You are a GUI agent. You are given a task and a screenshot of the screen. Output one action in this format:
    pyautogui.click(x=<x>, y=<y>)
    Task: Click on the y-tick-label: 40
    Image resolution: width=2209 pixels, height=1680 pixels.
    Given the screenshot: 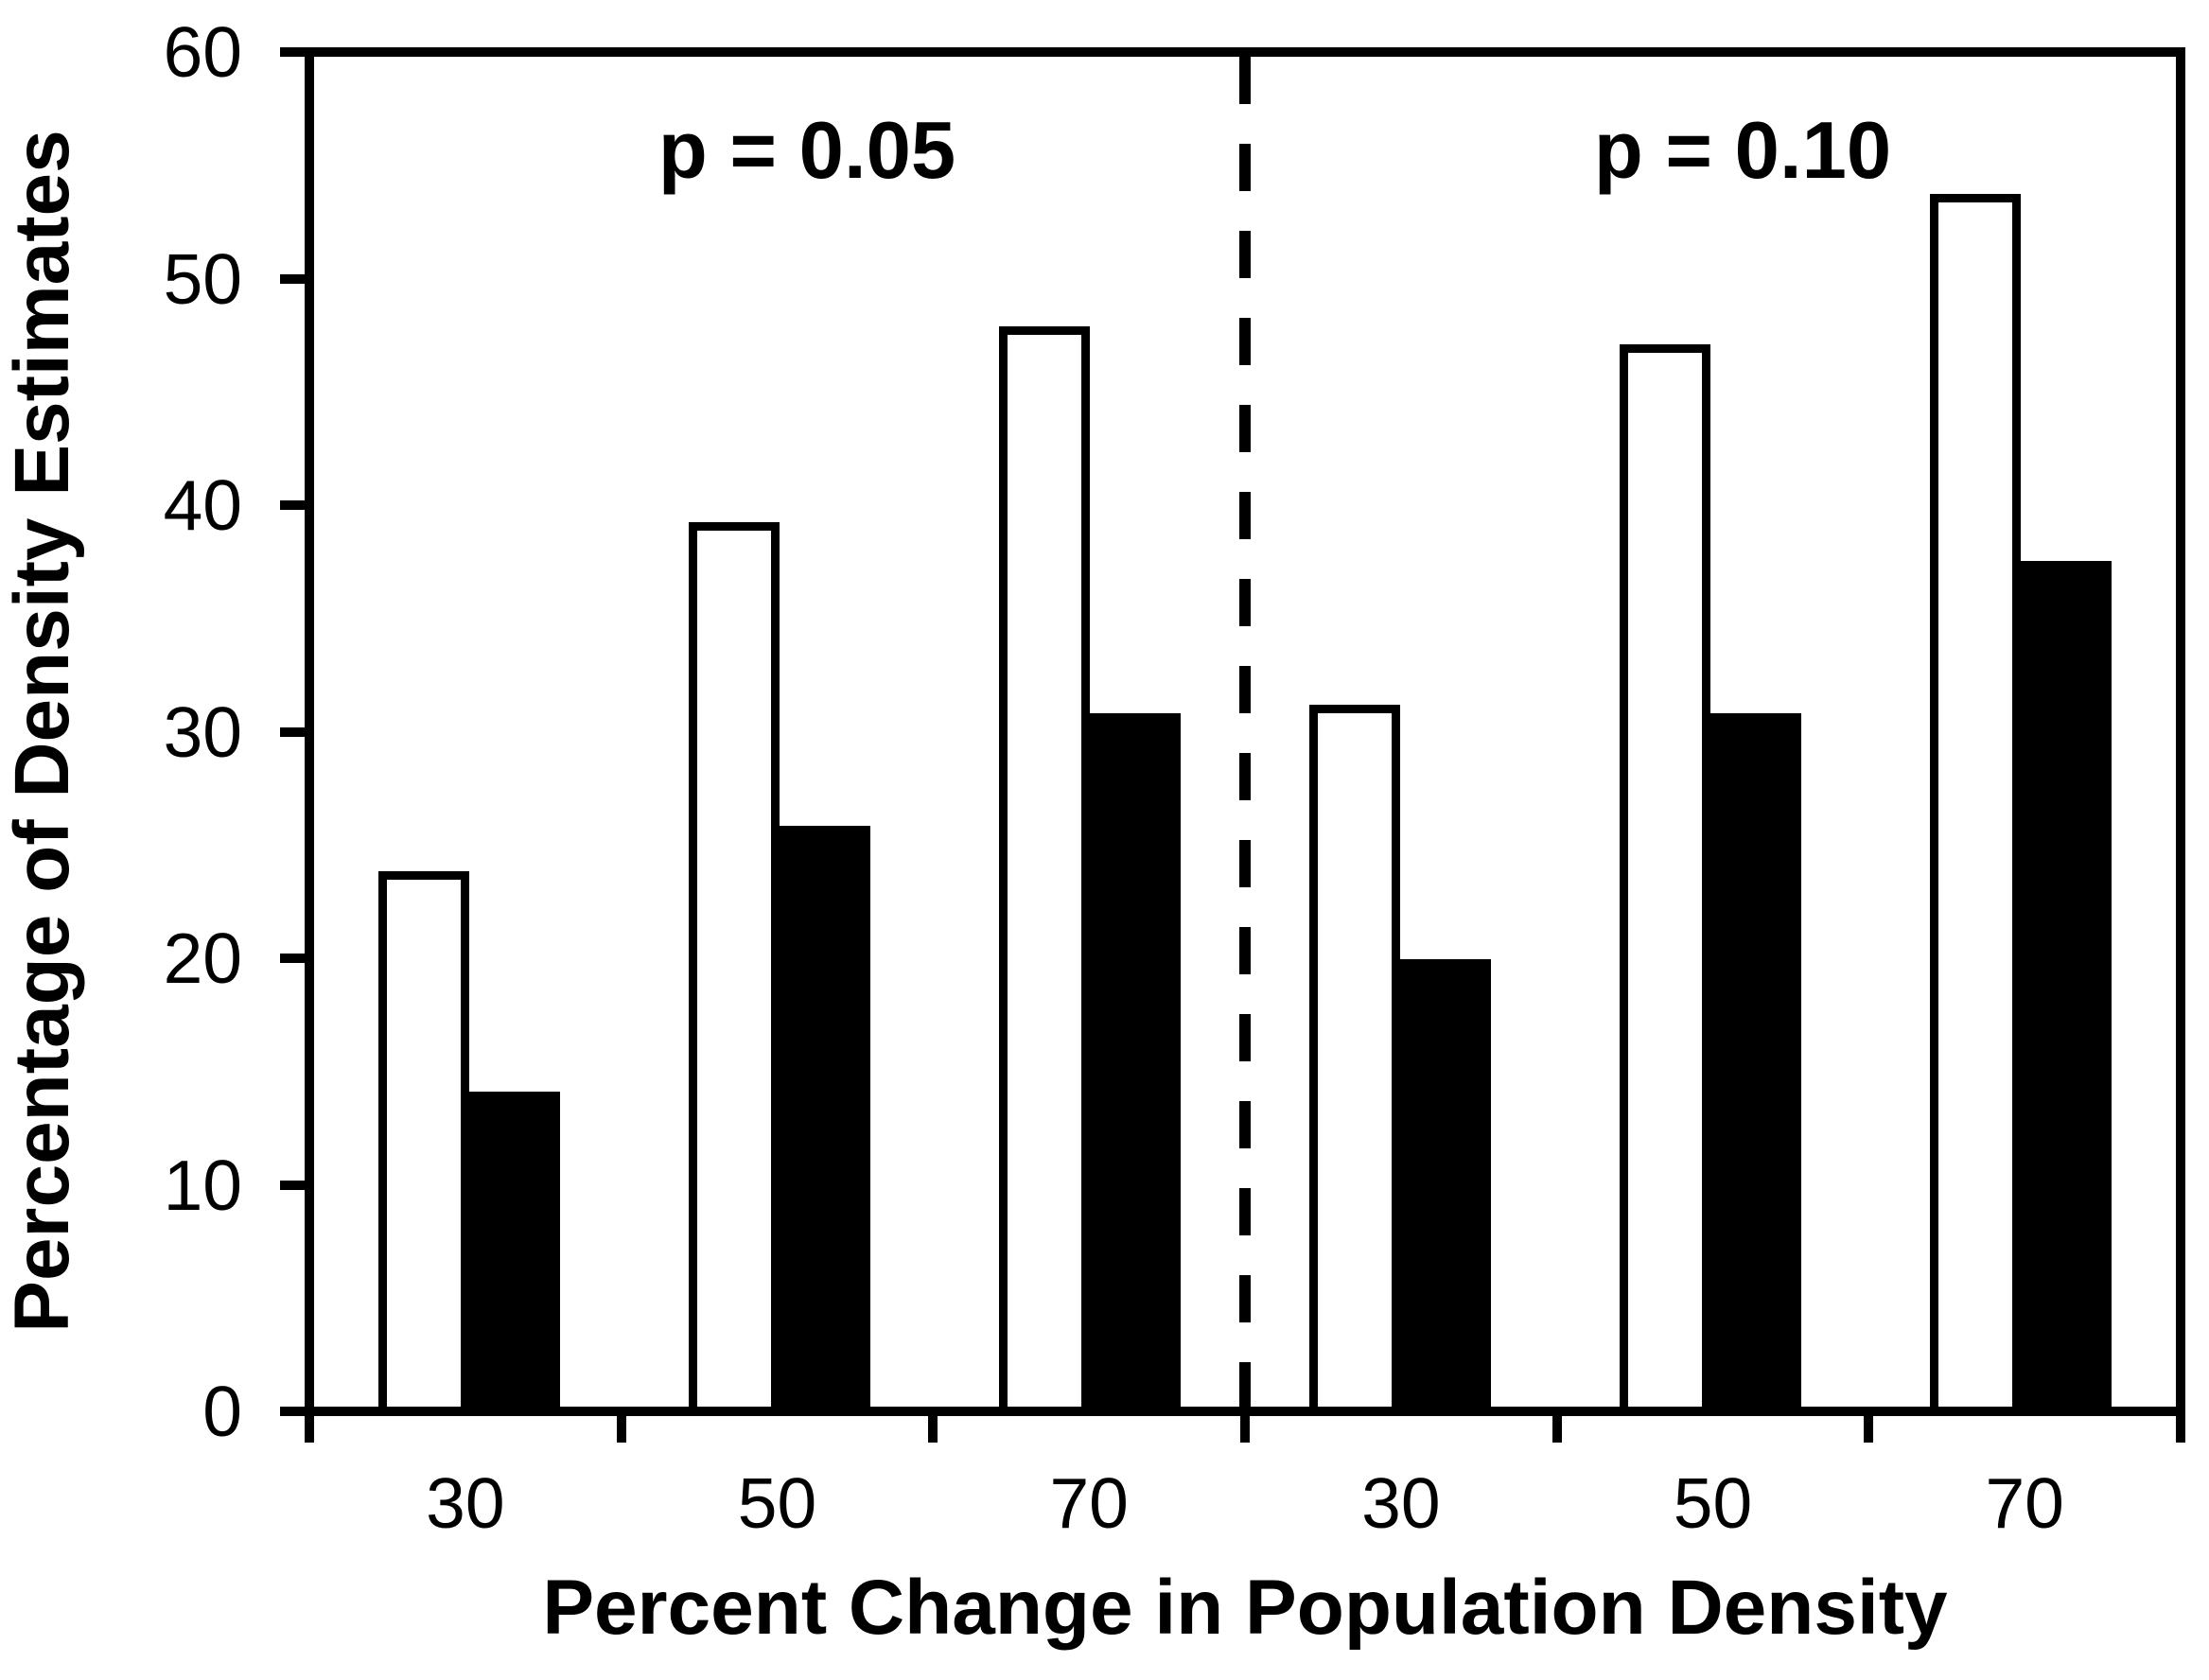 What is the action you would take?
    pyautogui.click(x=203, y=505)
    